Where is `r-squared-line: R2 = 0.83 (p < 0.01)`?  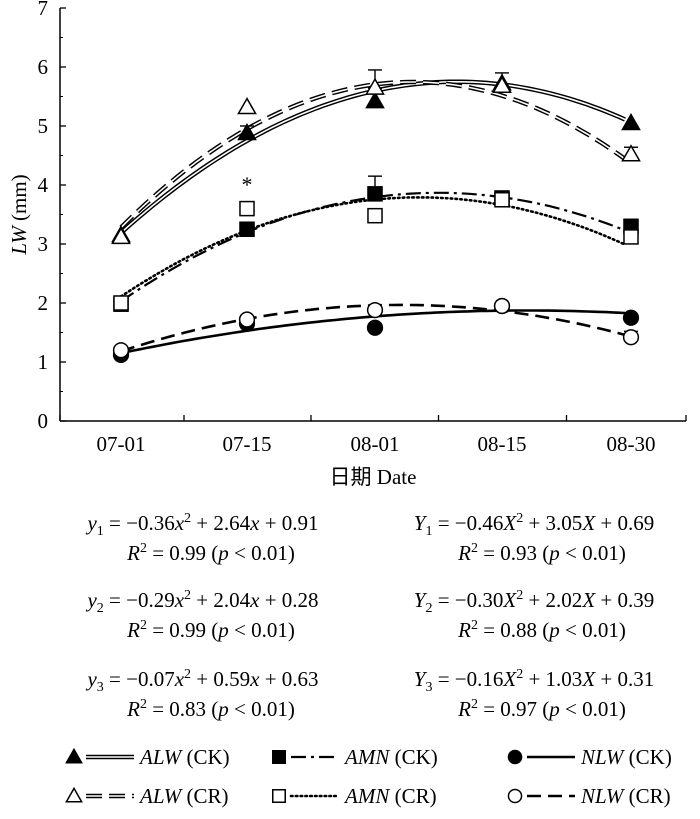 r-squared-line: R2 = 0.83 (p < 0.01) is located at coordinates (210, 709).